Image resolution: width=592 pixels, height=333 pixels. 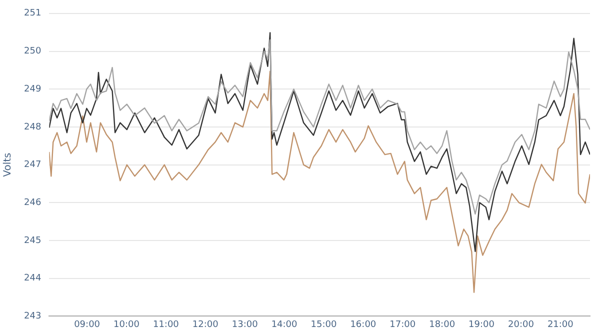 What do you see at coordinates (33, 317) in the screenshot?
I see `y-tick-label: 243` at bounding box center [33, 317].